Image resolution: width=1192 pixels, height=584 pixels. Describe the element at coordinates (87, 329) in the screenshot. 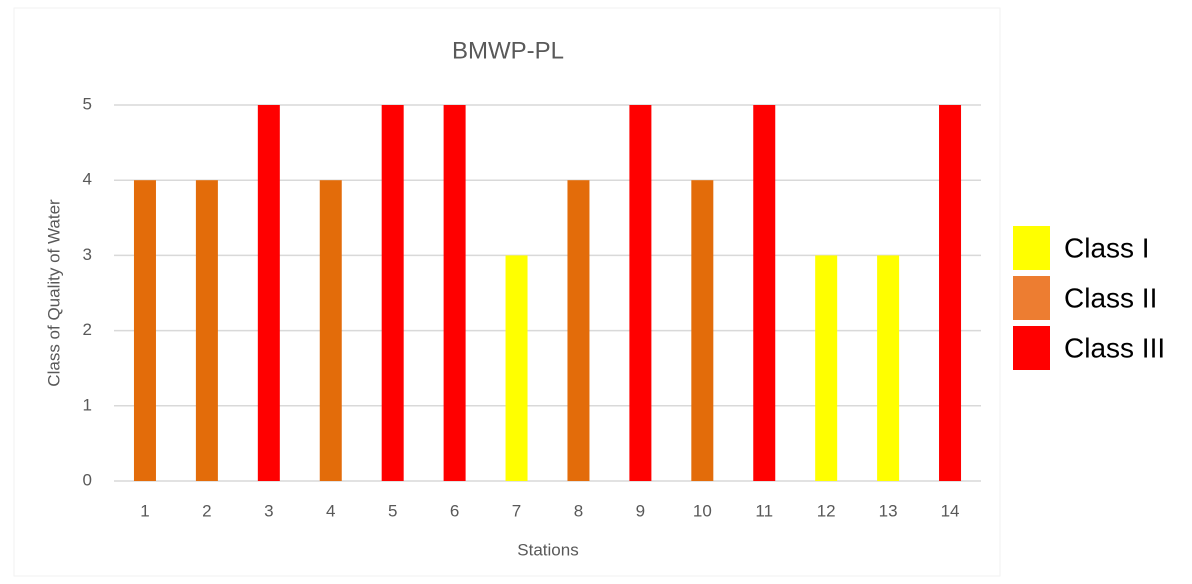

I see `y-tick-label: 2` at that location.